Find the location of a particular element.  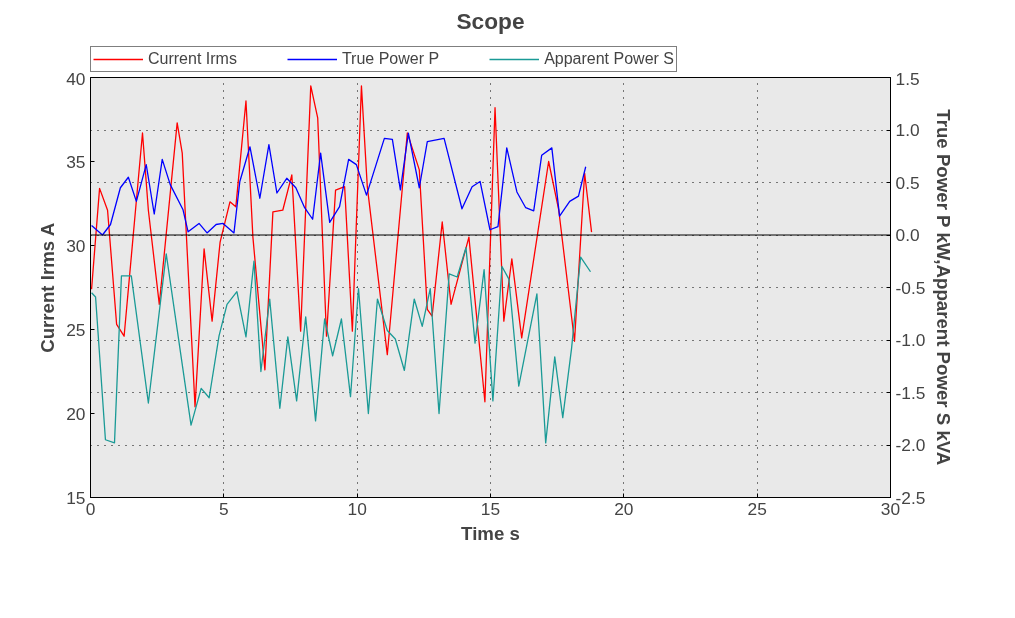

x-tick-label: 25 is located at coordinates (757, 508).